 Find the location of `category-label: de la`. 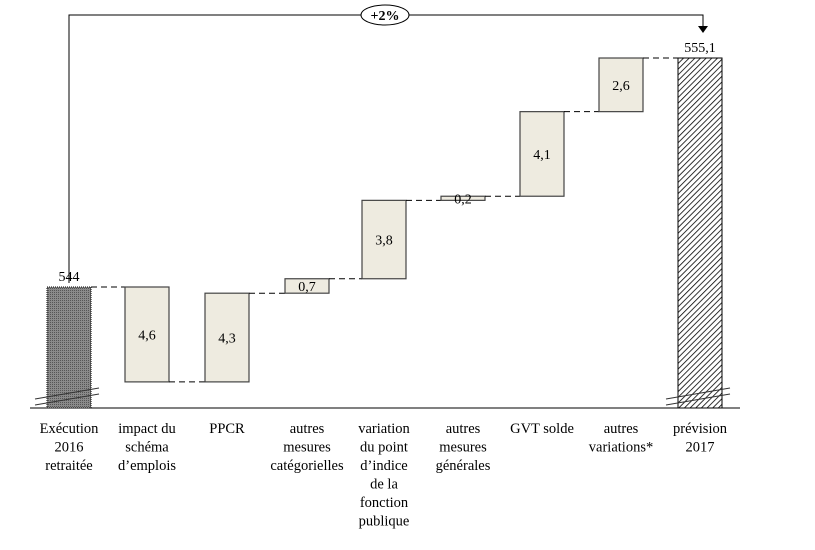

category-label: de la is located at coordinates (384, 485).